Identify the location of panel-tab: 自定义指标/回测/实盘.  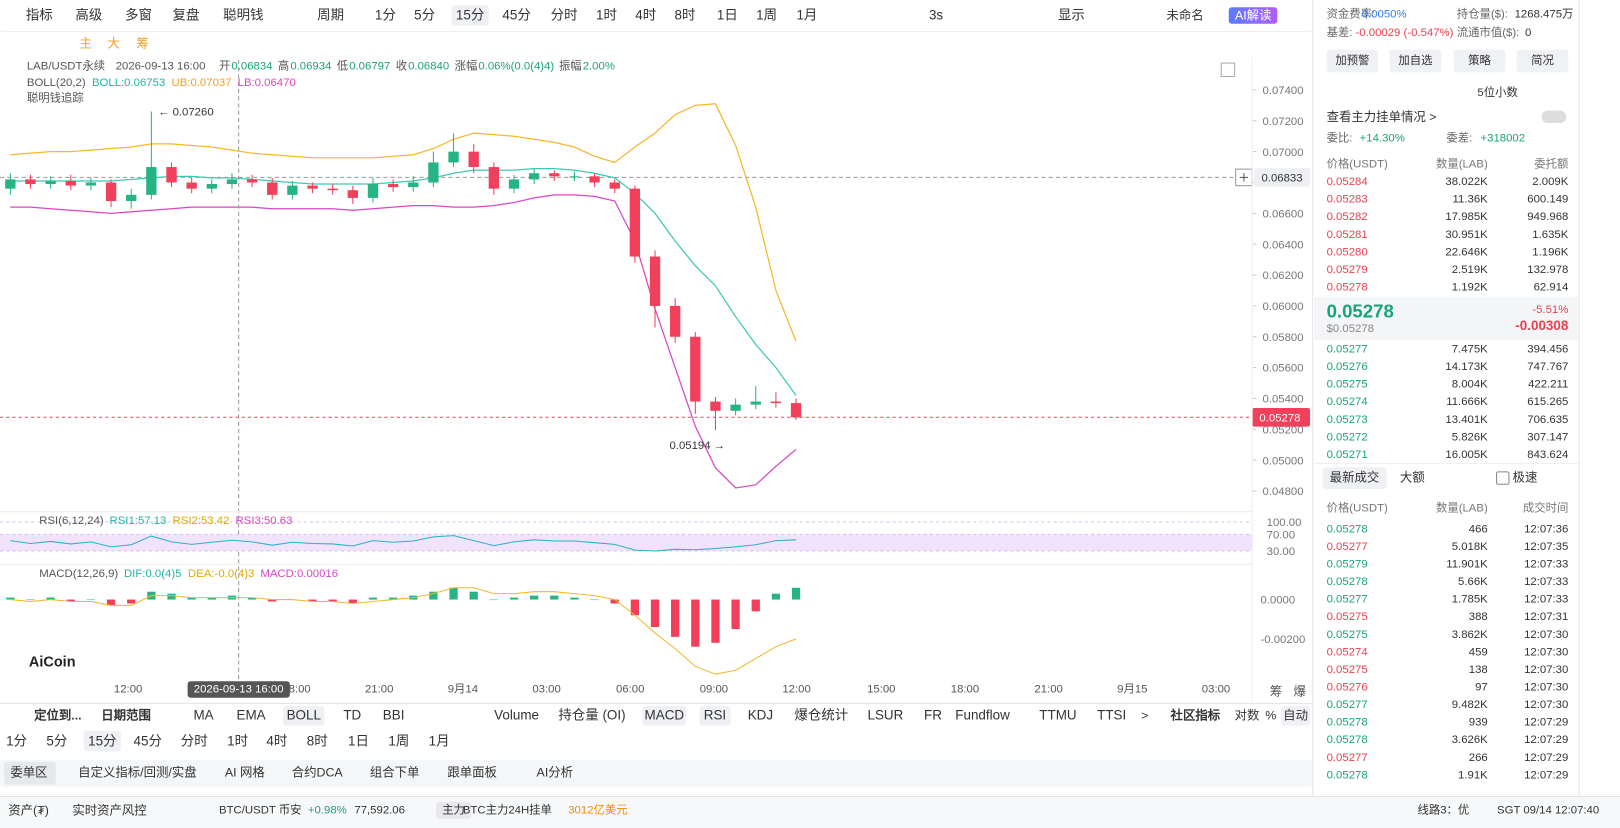
(137, 772).